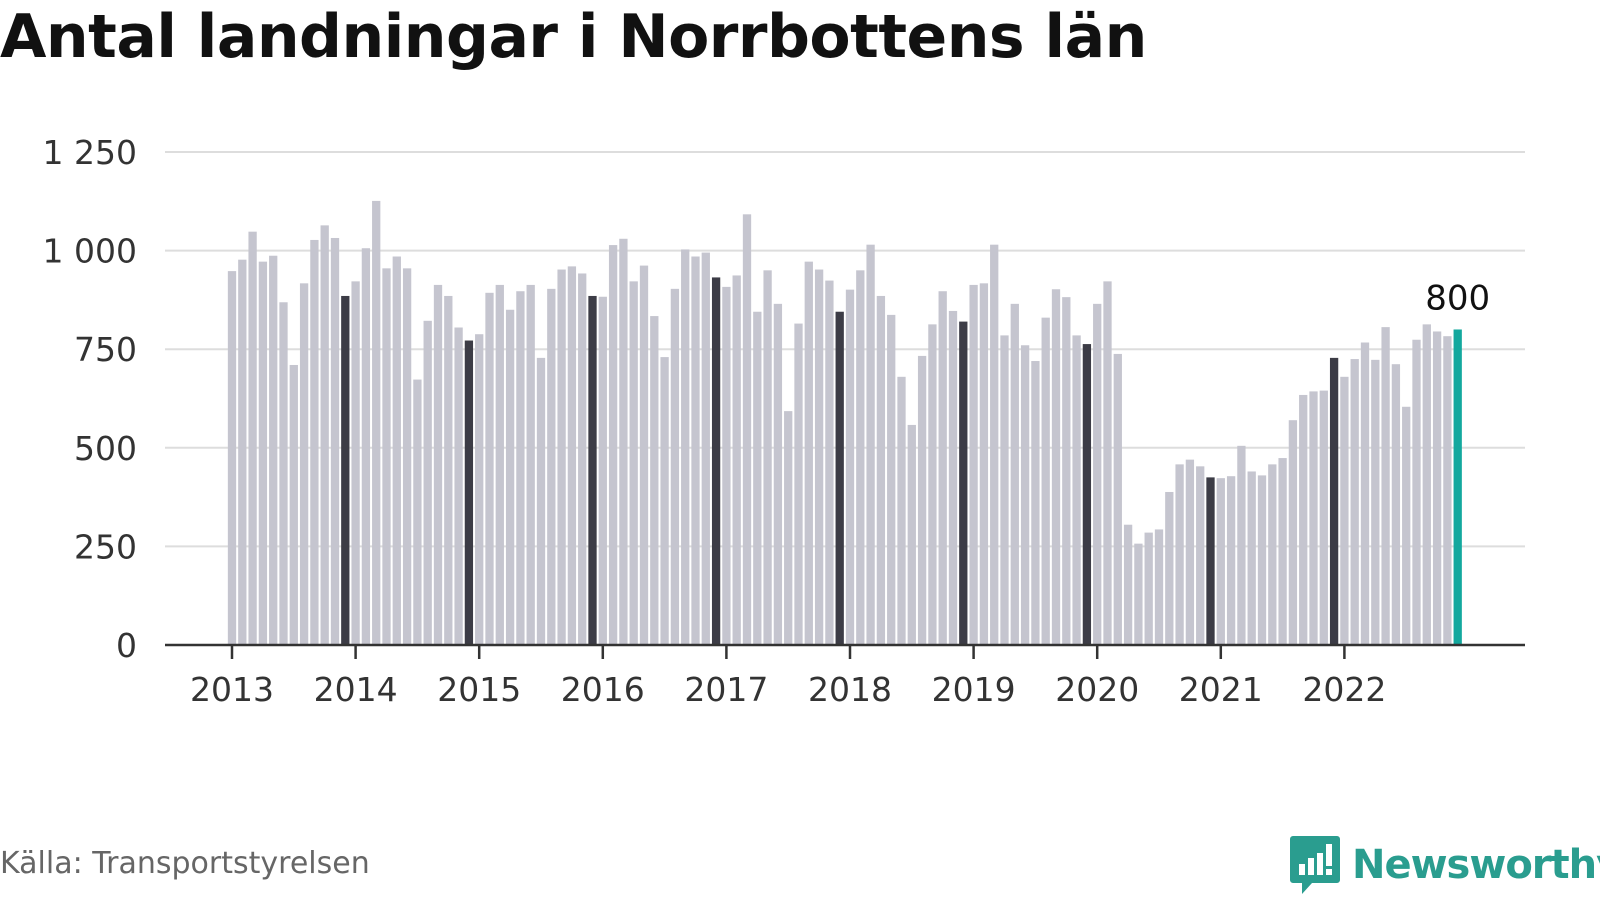  What do you see at coordinates (105, 546) in the screenshot?
I see `y-tick-label: 250` at bounding box center [105, 546].